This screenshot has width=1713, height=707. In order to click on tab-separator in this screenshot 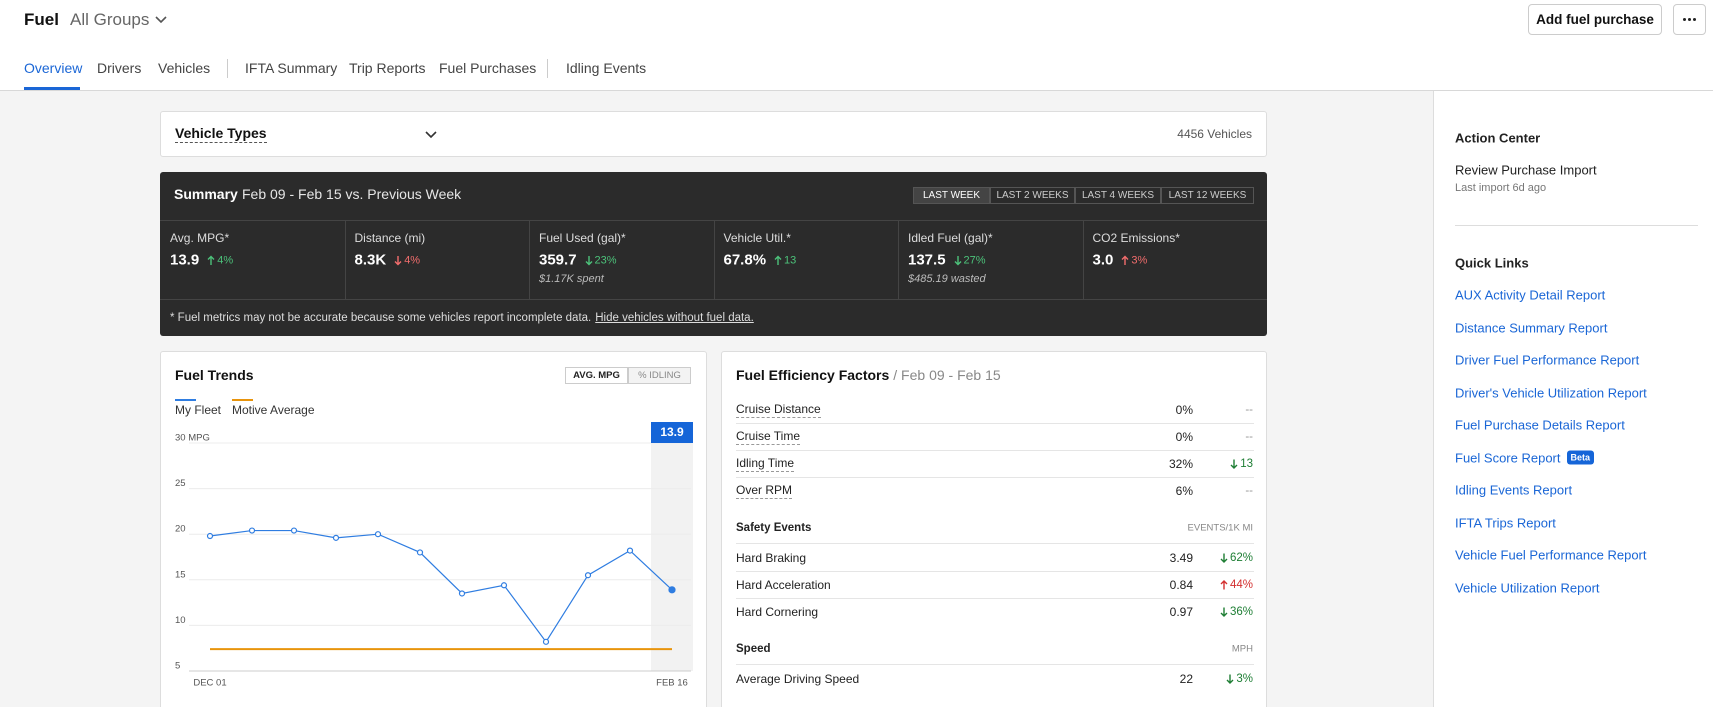, I will do `click(227, 68)`.